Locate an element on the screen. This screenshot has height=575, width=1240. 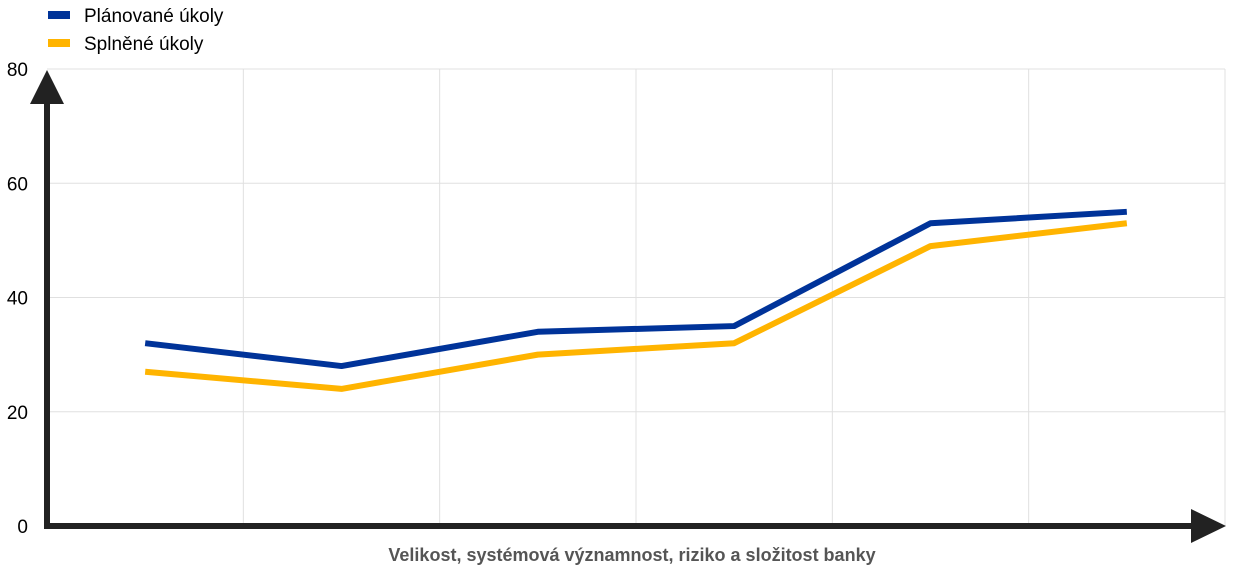
y-tick-label: 80 is located at coordinates (17, 70).